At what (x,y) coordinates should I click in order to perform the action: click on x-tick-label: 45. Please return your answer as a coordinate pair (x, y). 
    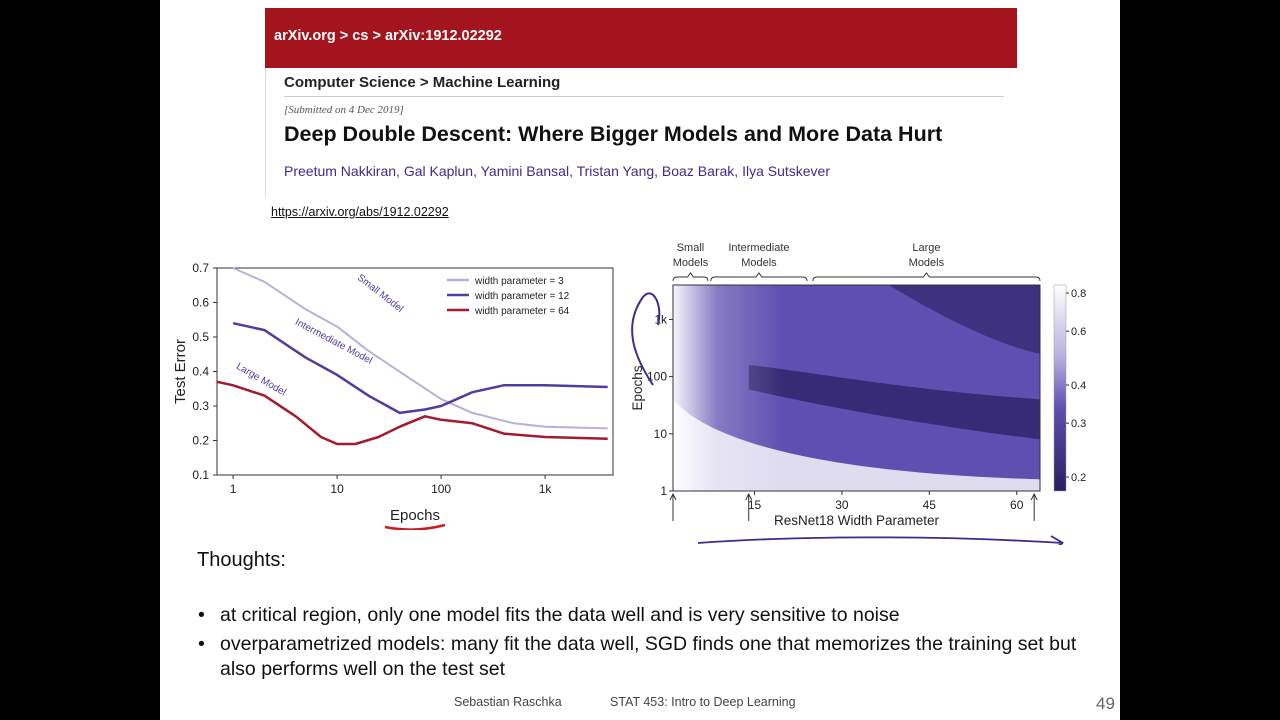
    Looking at the image, I should click on (930, 505).